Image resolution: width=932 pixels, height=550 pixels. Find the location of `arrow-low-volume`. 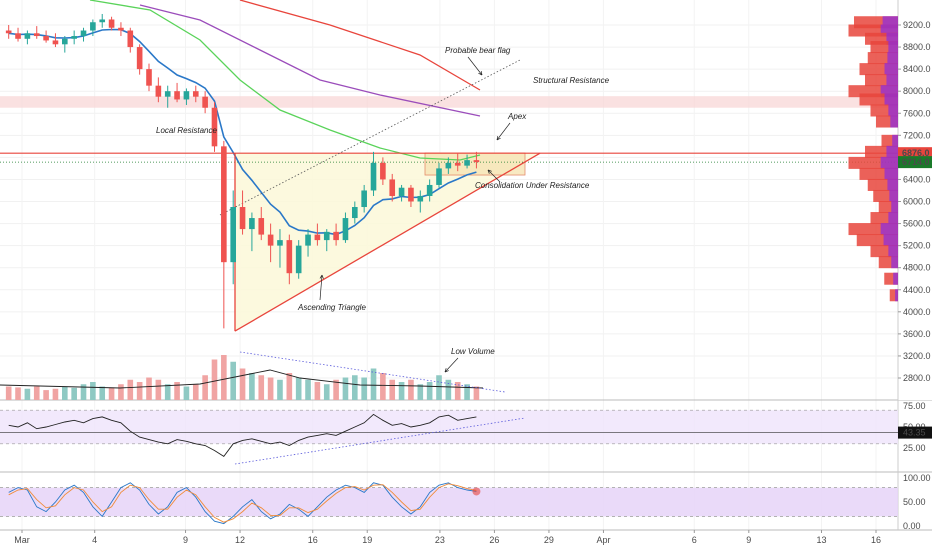

arrow-low-volume is located at coordinates (451, 365).